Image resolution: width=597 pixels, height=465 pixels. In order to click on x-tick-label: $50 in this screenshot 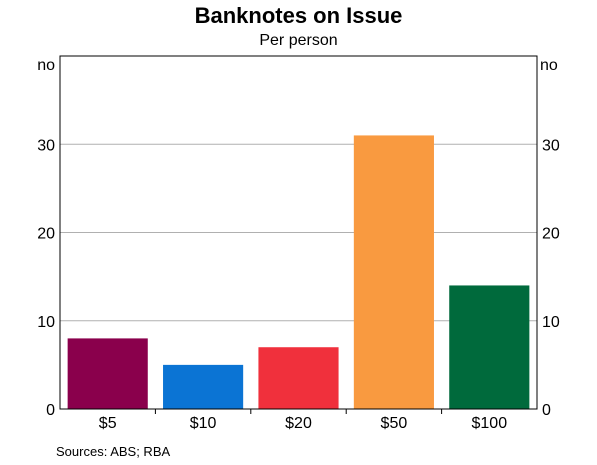, I will do `click(394, 423)`.